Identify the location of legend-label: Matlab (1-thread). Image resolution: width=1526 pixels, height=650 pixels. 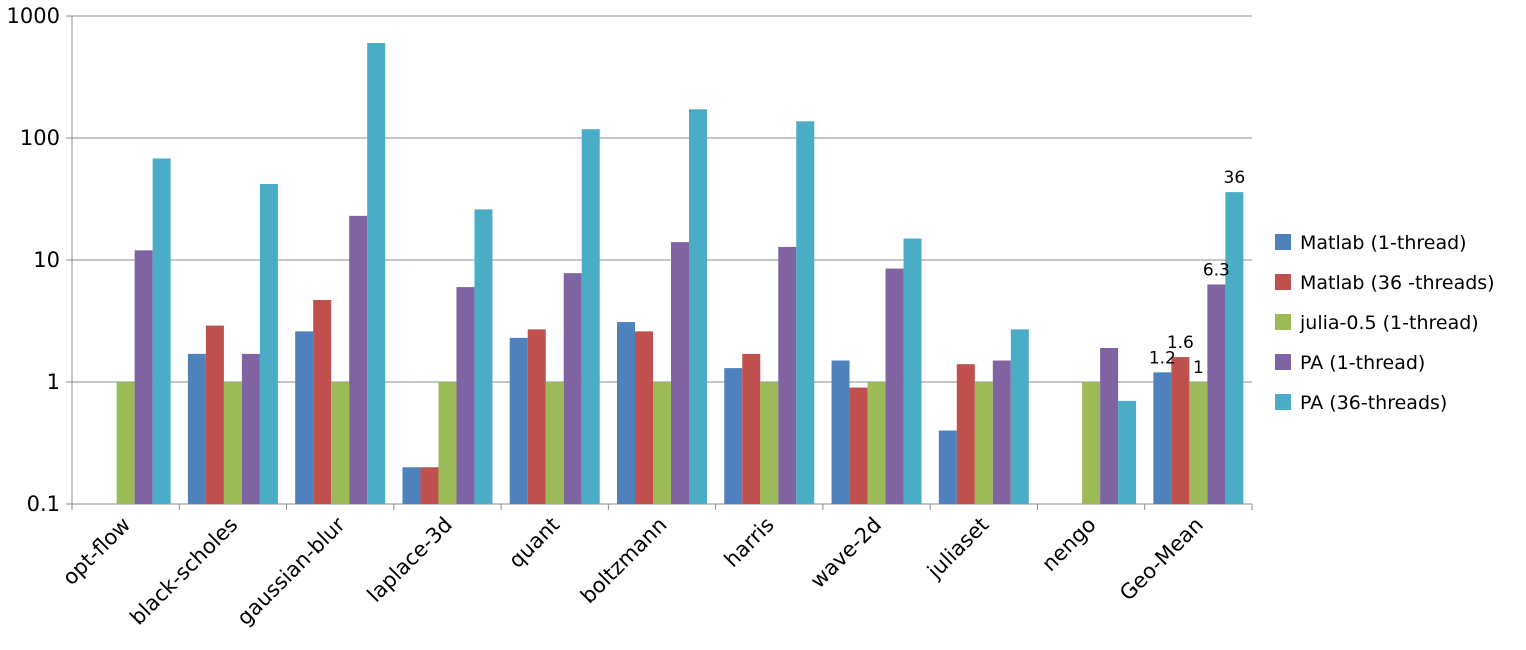
(1383, 243).